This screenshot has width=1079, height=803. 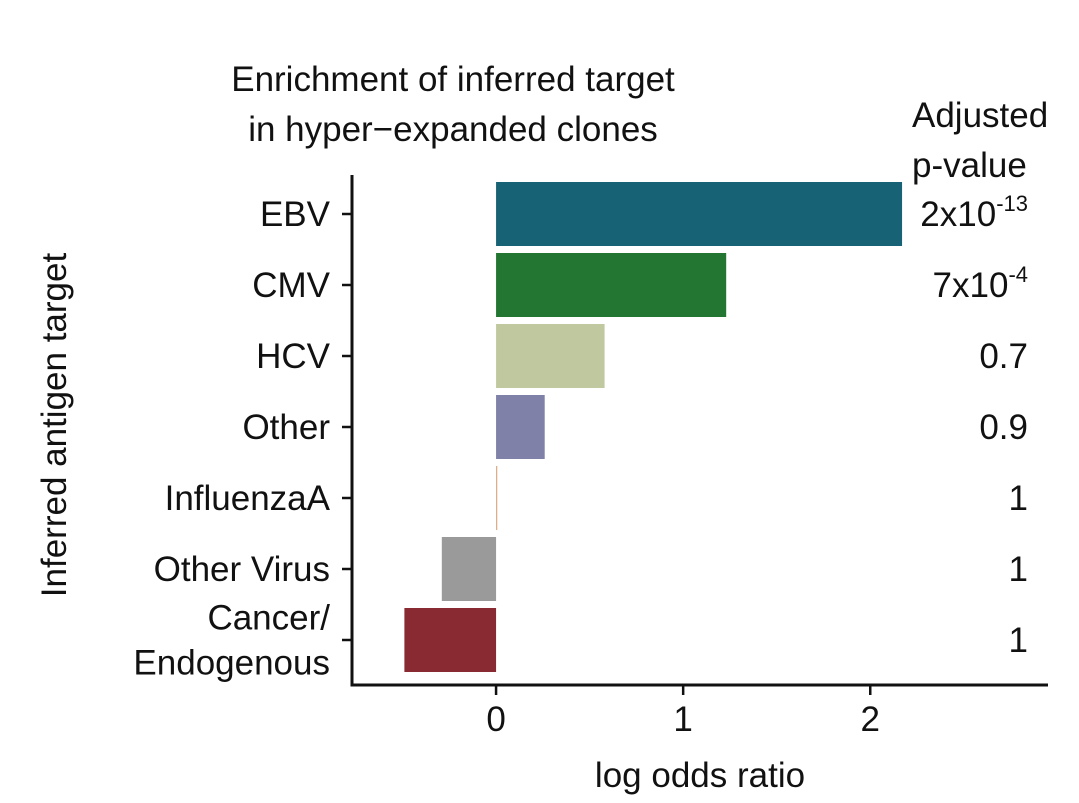 What do you see at coordinates (291, 285) in the screenshot?
I see `y-tick-label: CMV` at bounding box center [291, 285].